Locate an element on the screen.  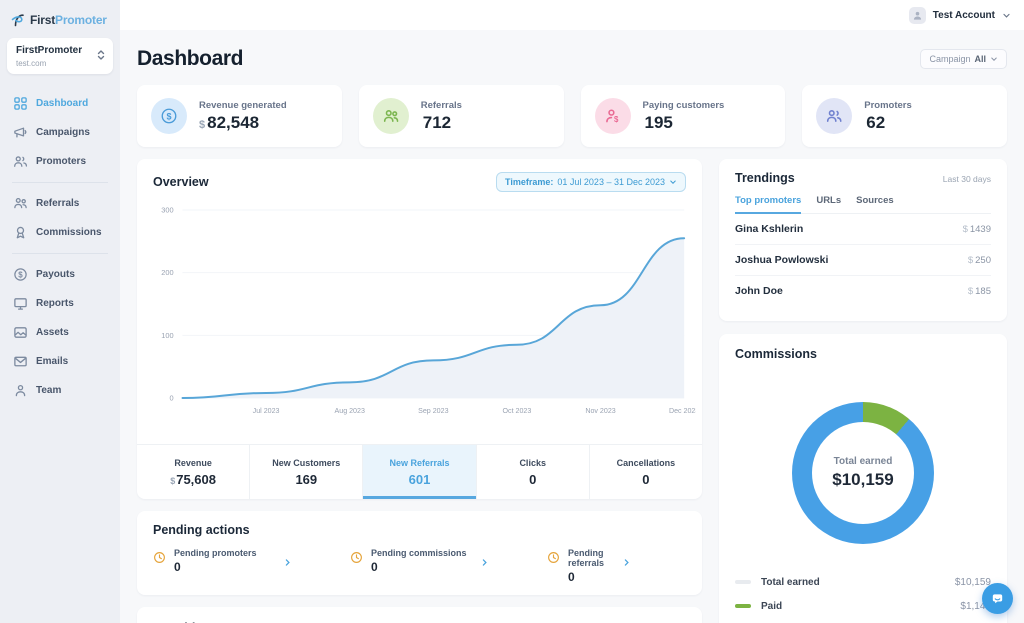
legend-value: $1,145 is located at coordinates (975, 606).